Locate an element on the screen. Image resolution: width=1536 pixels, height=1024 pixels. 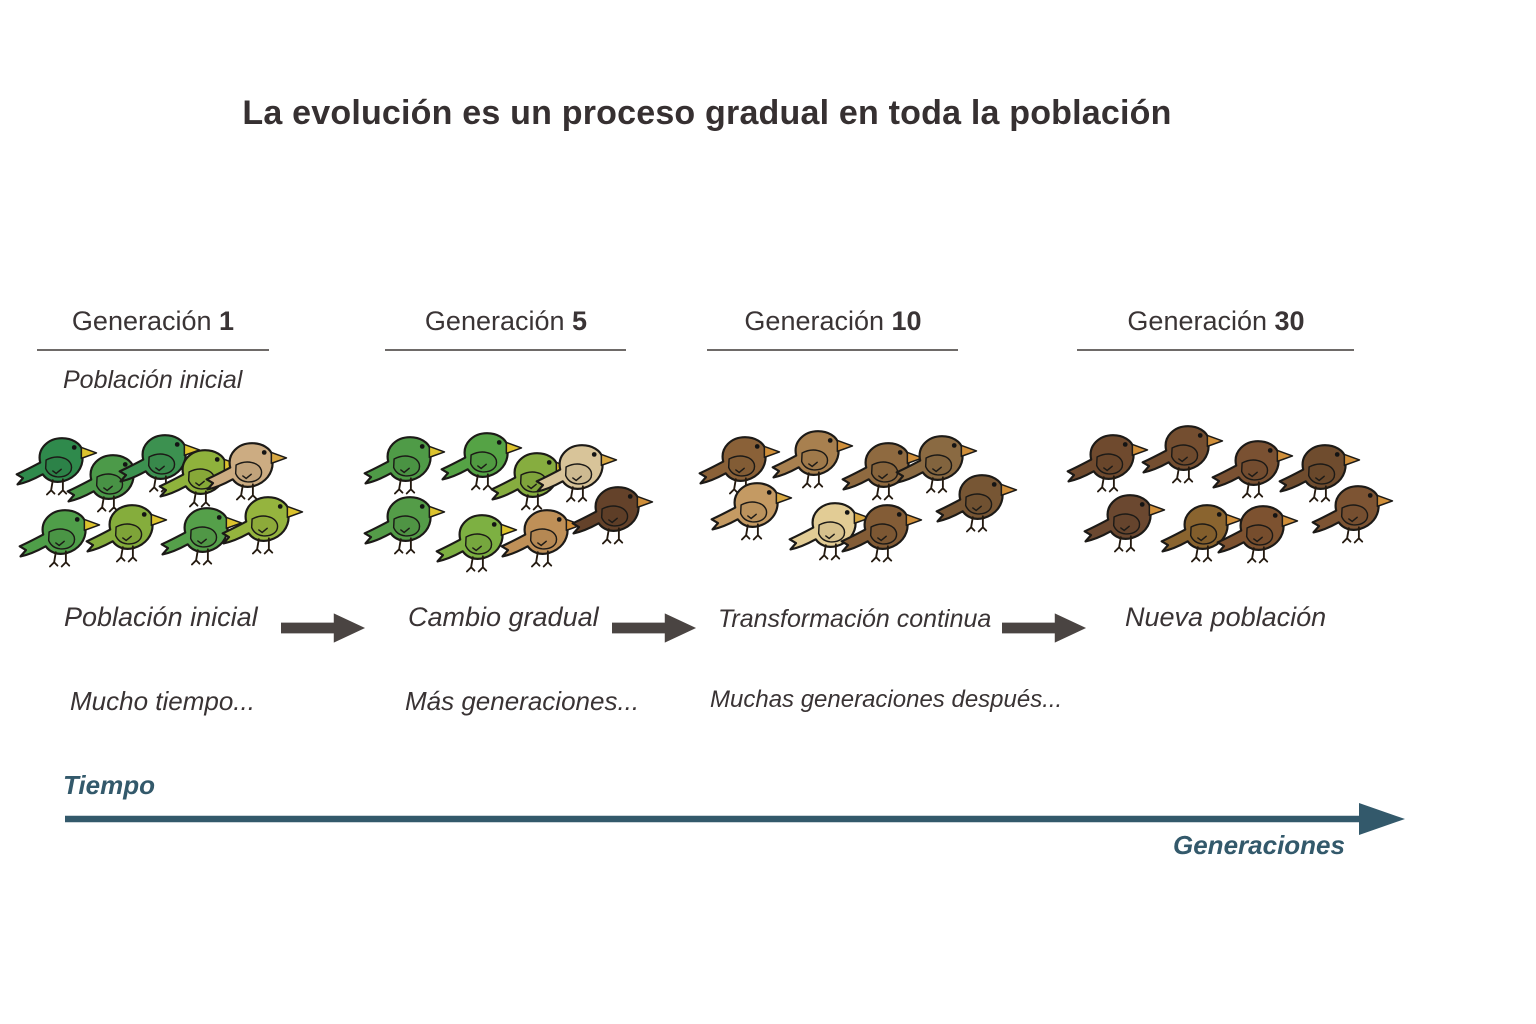
stage-label-cambio-gradual: Cambio gradual is located at coordinates (503, 617).